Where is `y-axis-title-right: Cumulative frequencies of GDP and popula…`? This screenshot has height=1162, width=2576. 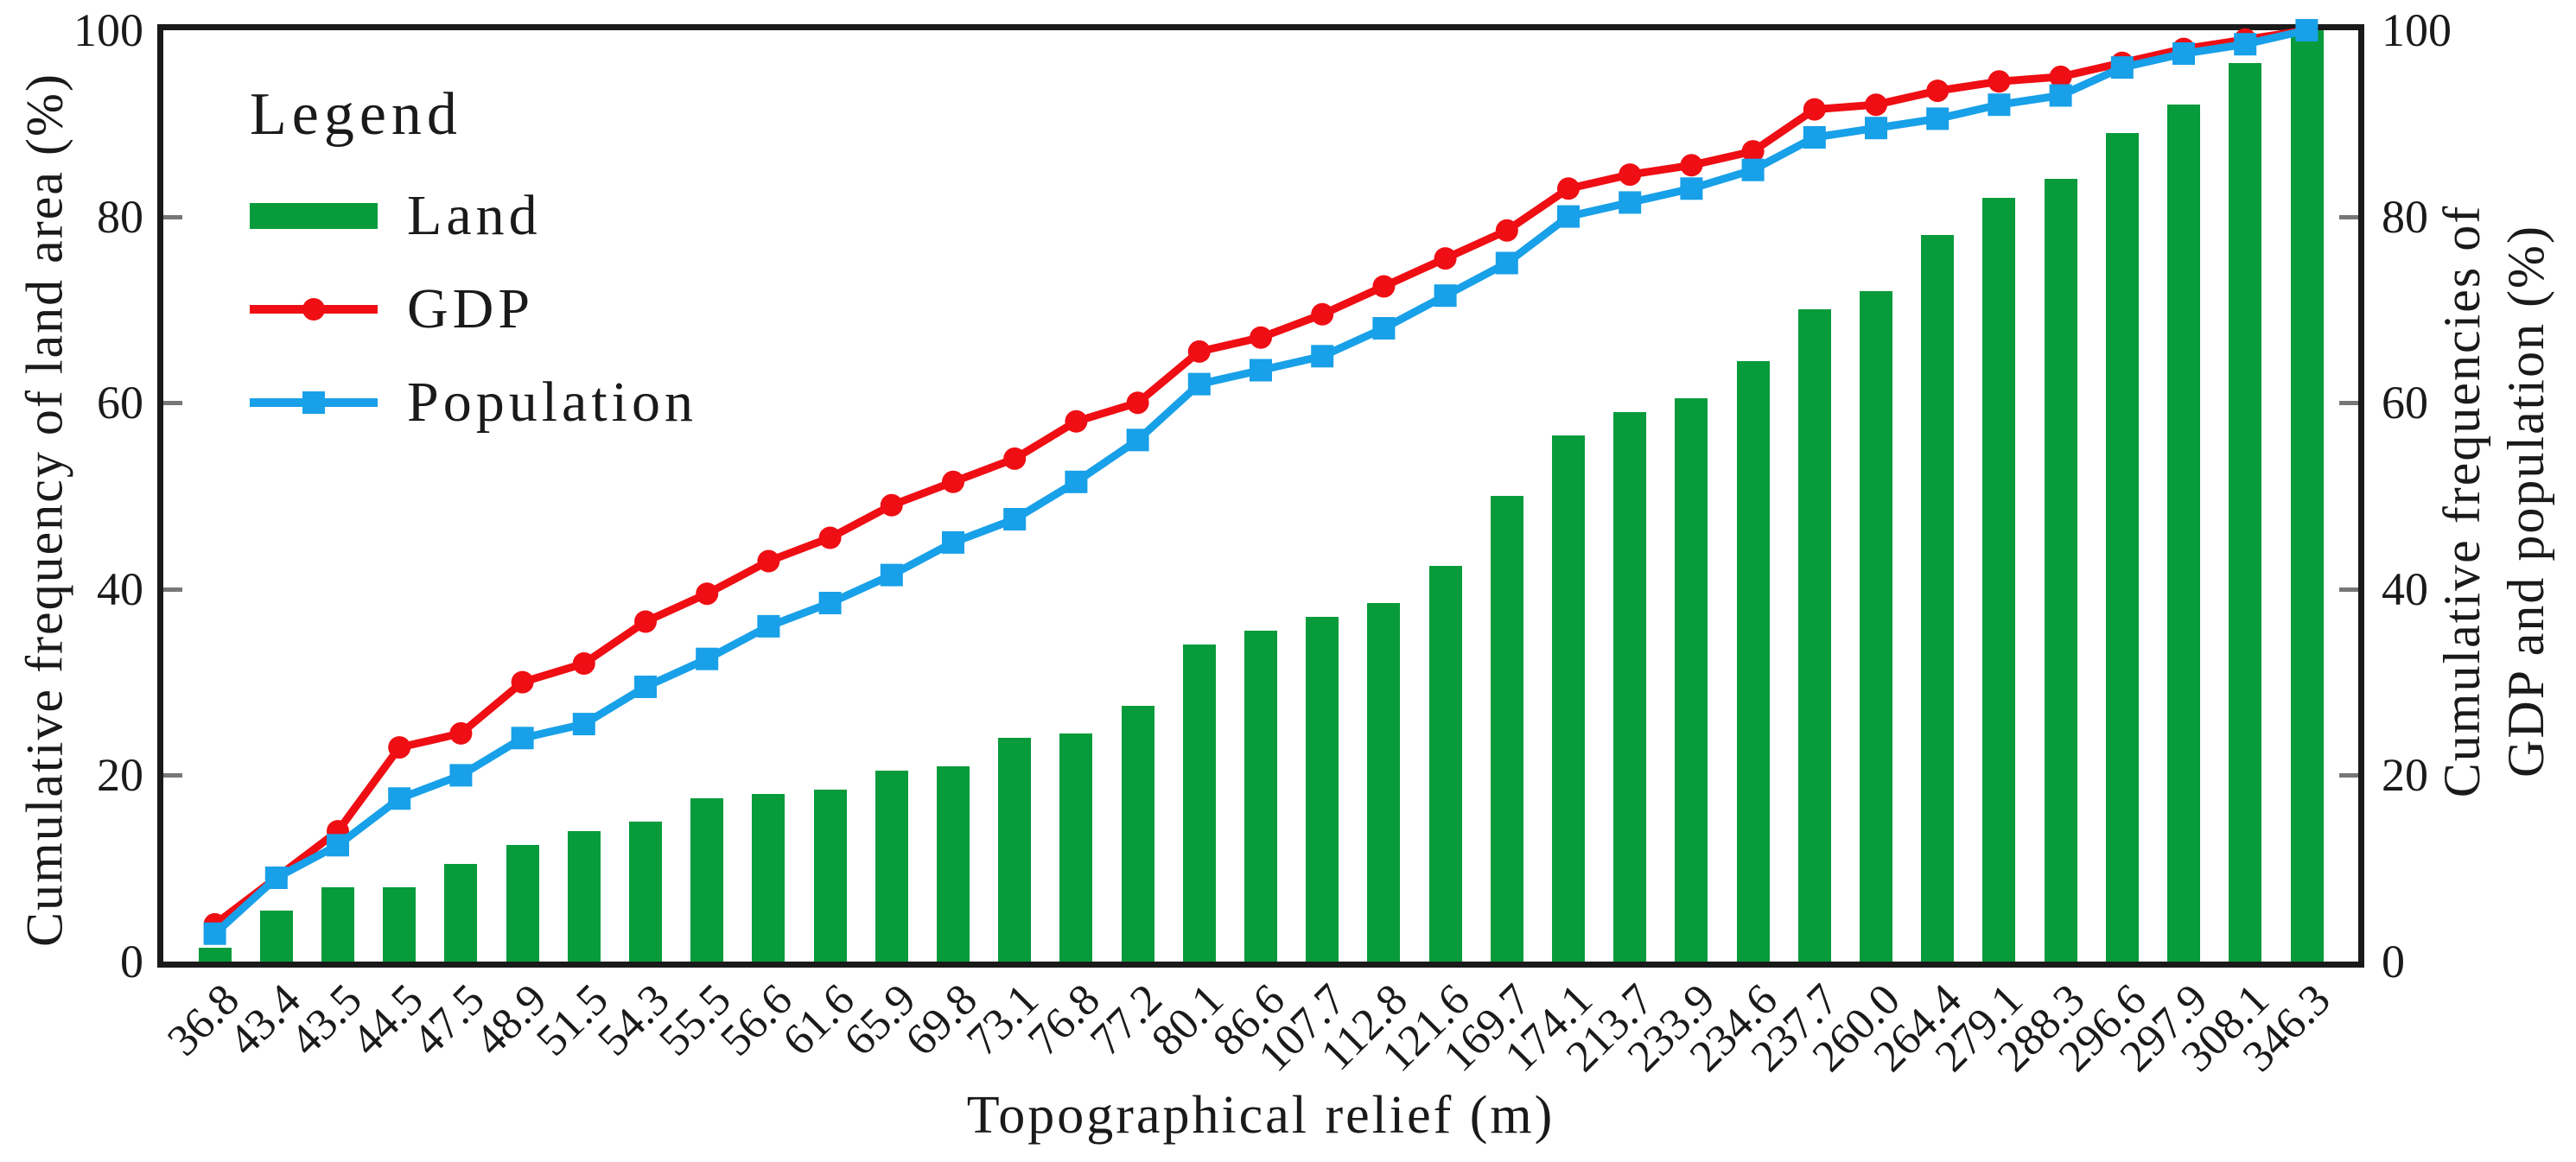
y-axis-title-right: Cumulative frequencies of GDP and popula… is located at coordinates (2494, 501).